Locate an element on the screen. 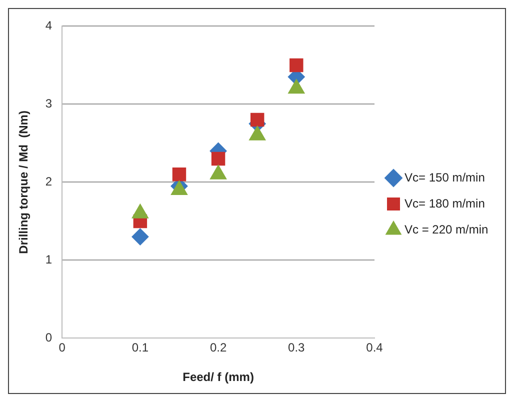 The height and width of the screenshot is (404, 516). legend-label: Vc= 180 m/min is located at coordinates (444, 203).